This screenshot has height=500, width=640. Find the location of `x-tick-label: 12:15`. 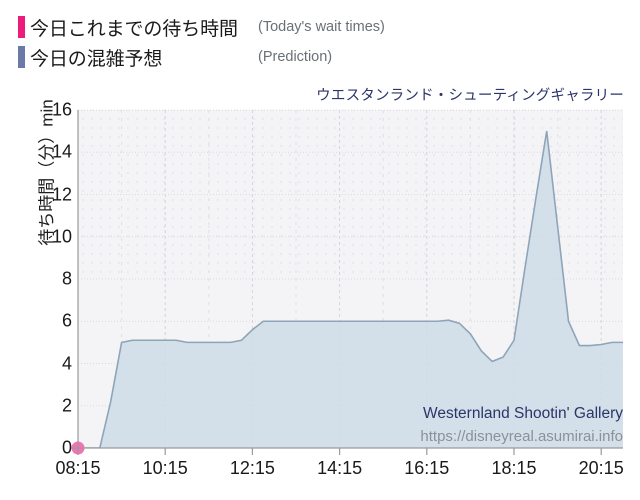

x-tick-label: 12:15 is located at coordinates (252, 468).